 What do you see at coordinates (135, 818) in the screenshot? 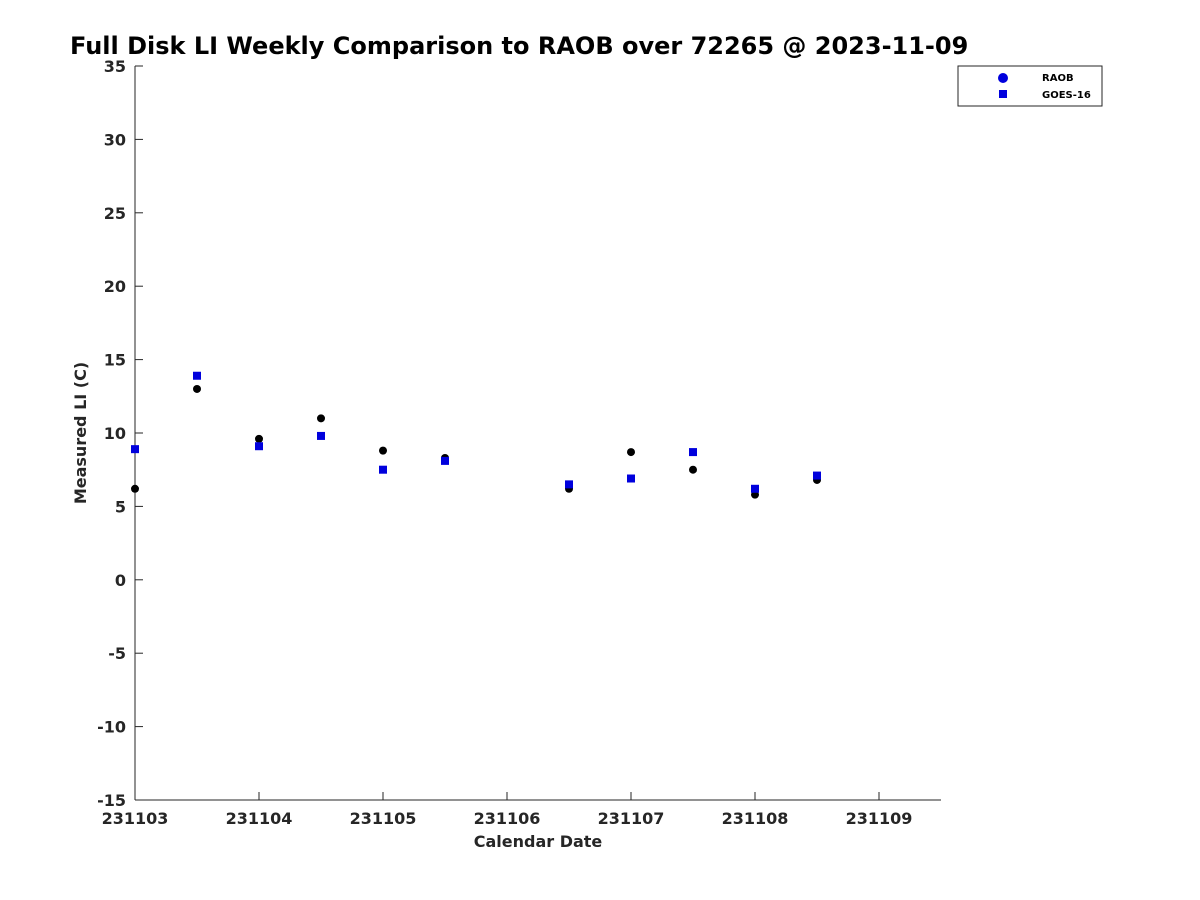
I see `x-tick-label: 231103` at bounding box center [135, 818].